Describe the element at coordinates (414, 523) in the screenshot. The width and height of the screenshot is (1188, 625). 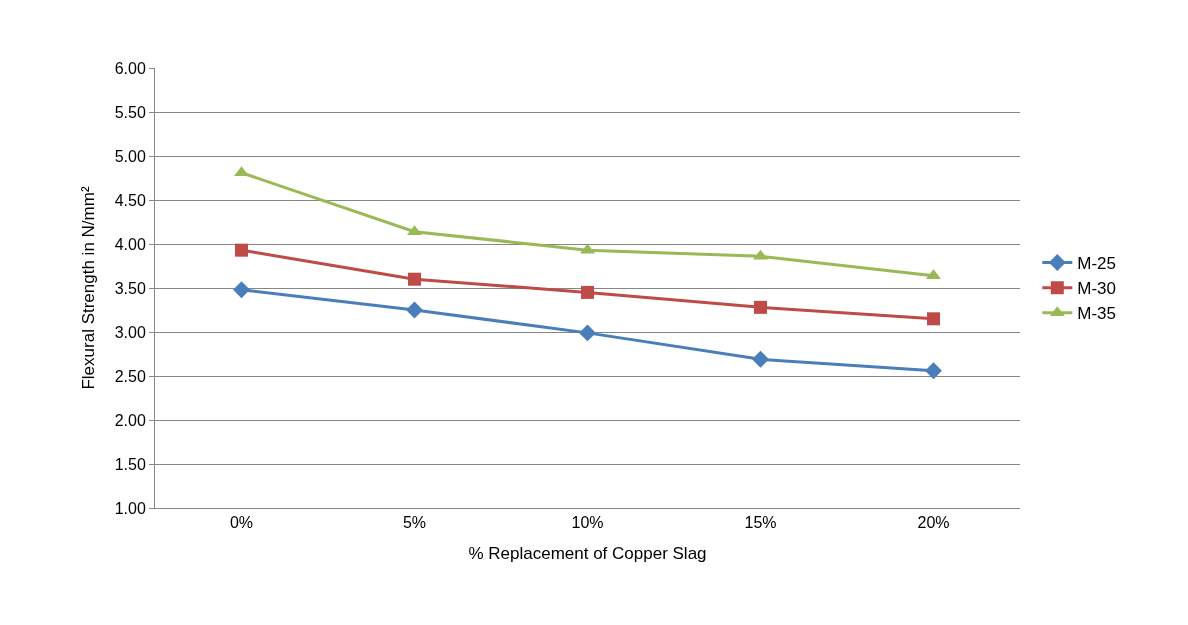
I see `x-tick-label: 5%` at that location.